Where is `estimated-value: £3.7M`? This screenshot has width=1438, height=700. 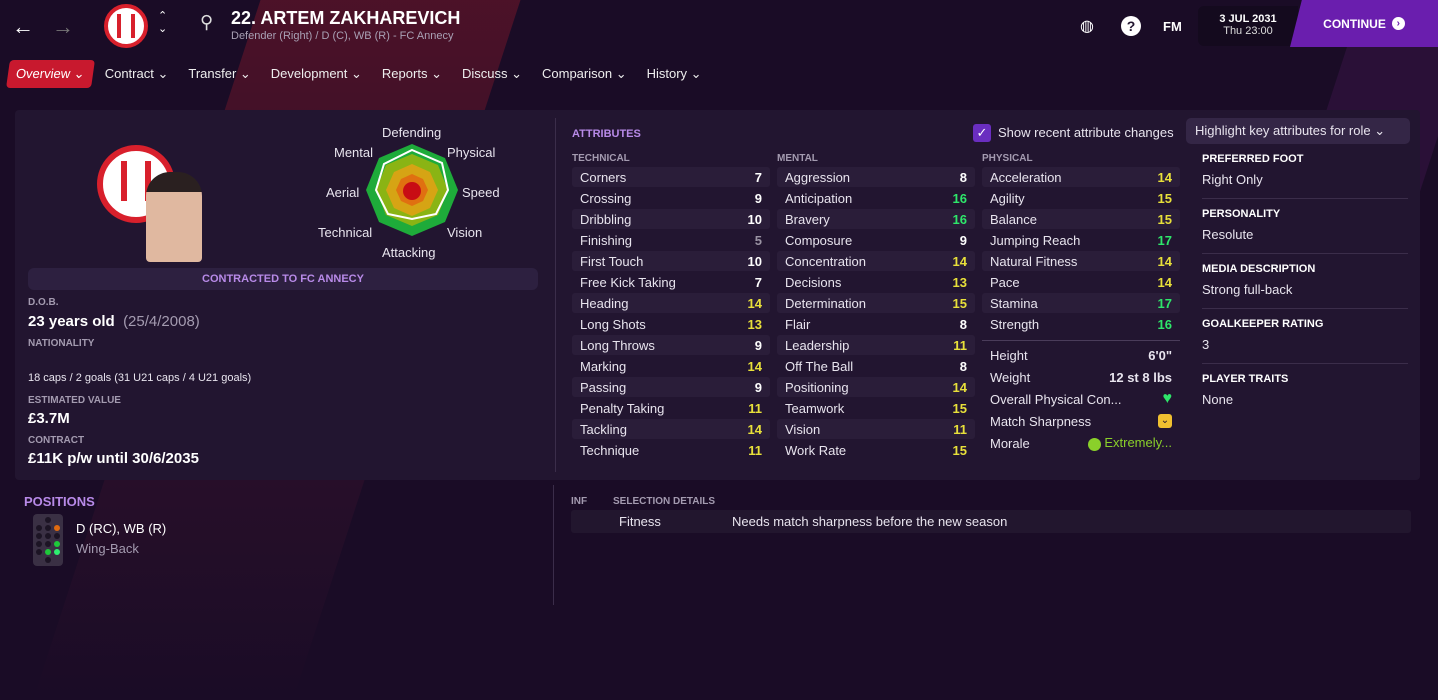 estimated-value: £3.7M is located at coordinates (49, 418).